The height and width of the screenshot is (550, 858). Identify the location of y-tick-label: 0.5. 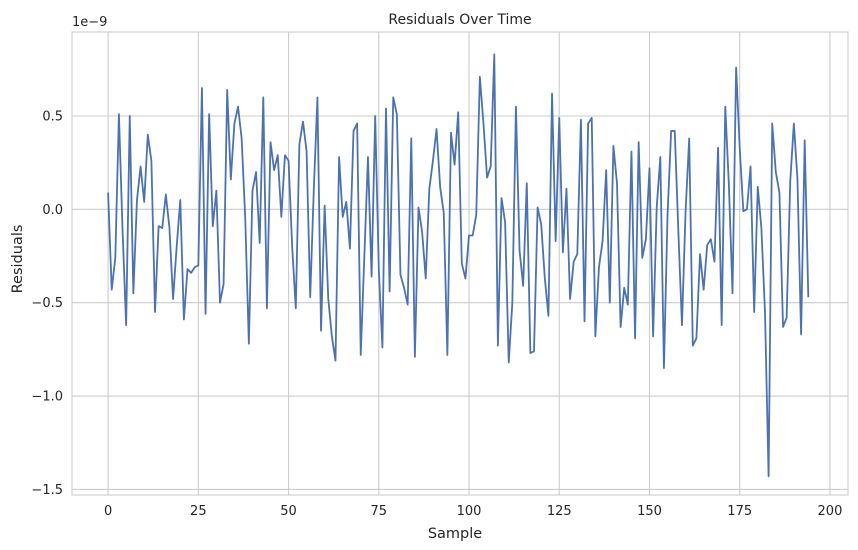
(52, 117).